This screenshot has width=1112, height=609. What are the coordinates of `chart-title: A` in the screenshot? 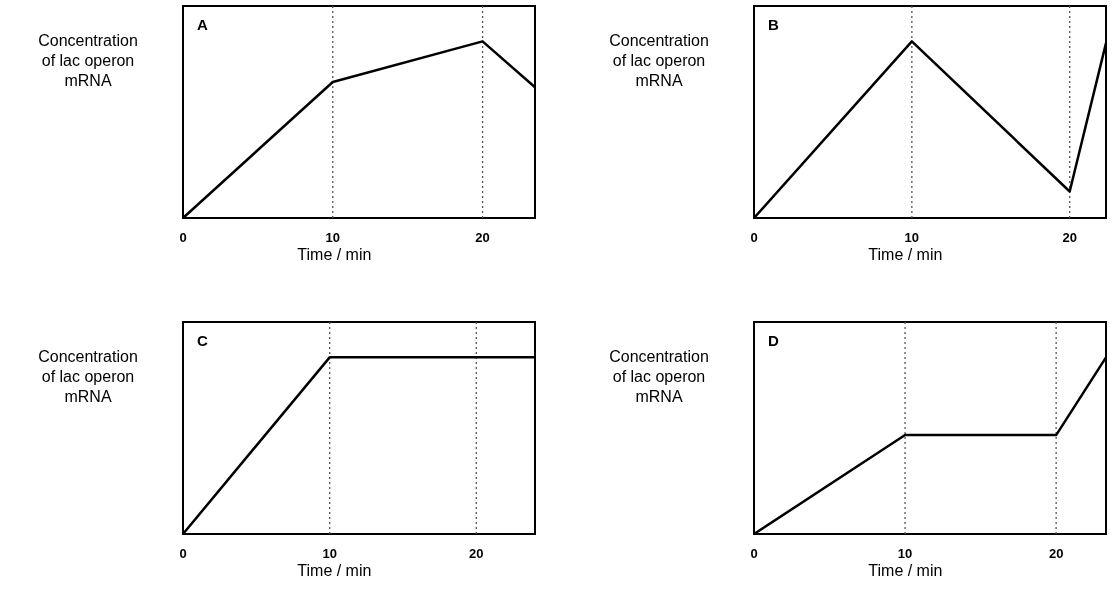 It's located at (202, 24).